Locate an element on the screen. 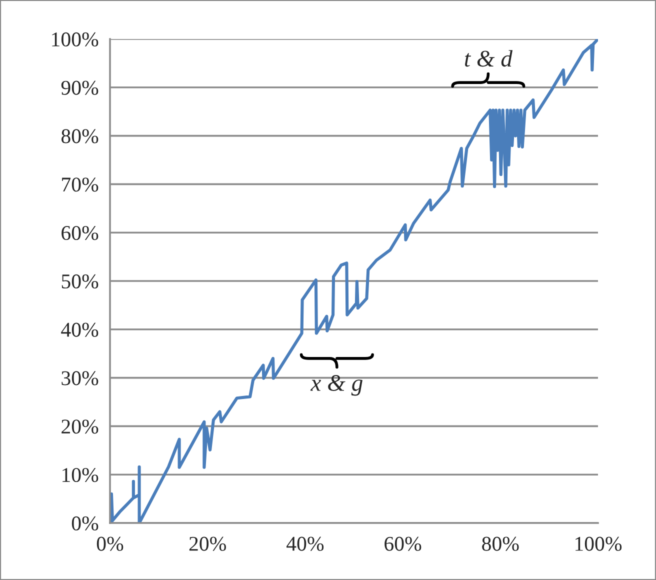  y-tick-label: 0% is located at coordinates (85, 523).